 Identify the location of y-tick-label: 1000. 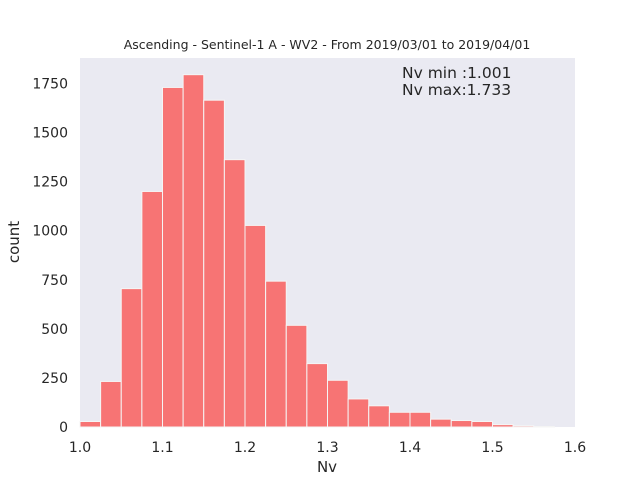
(50, 232).